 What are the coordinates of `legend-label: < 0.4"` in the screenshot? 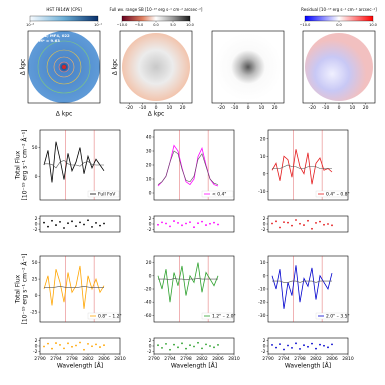 It's located at (219, 195).